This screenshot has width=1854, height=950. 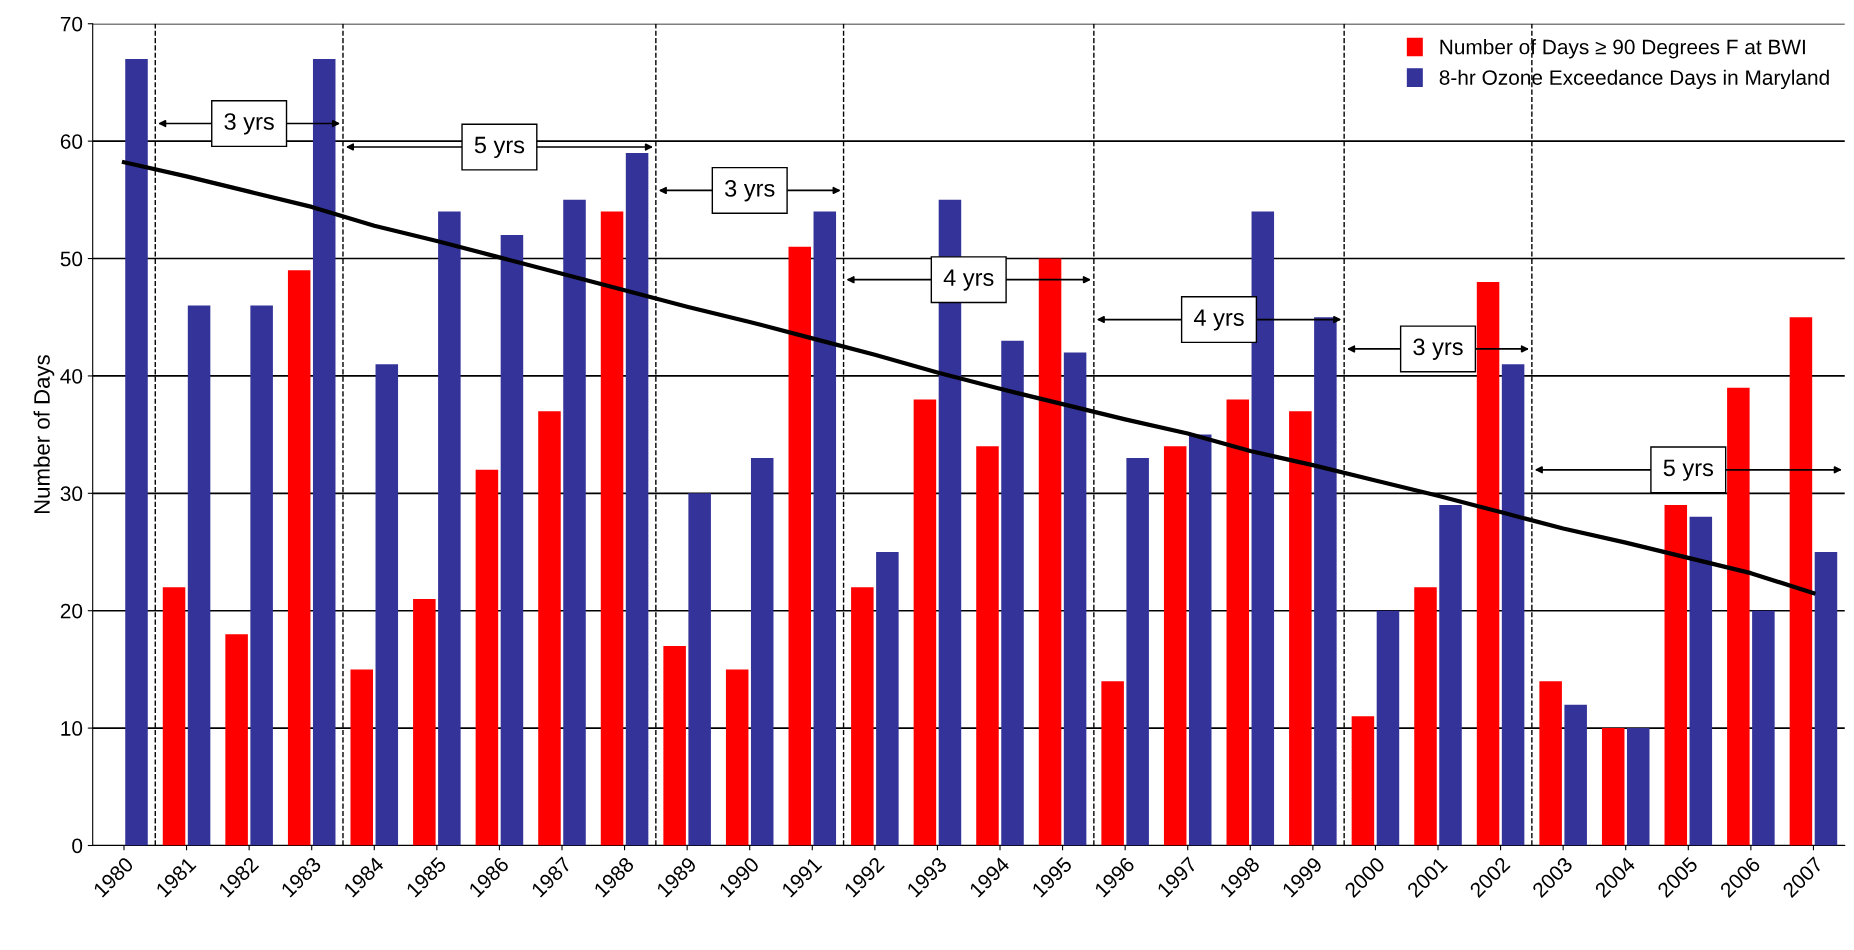 What do you see at coordinates (71, 611) in the screenshot?
I see `y-tick-label: 20` at bounding box center [71, 611].